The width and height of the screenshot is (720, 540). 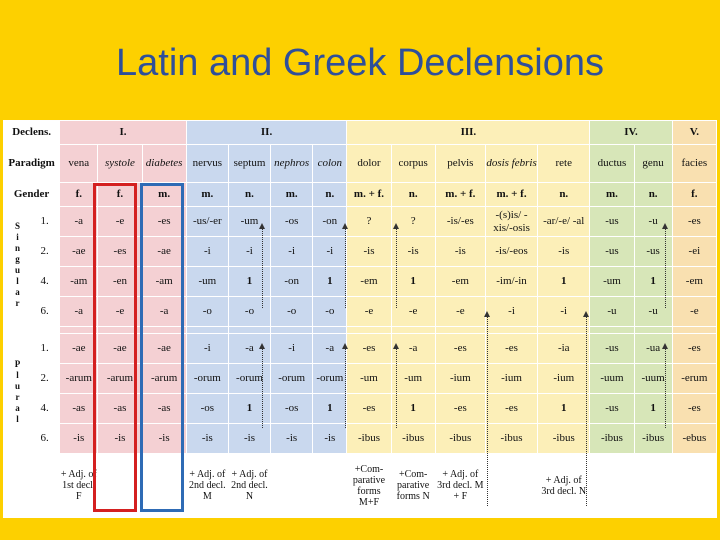 I want to click on paradigm-word: rete, so click(x=564, y=163).